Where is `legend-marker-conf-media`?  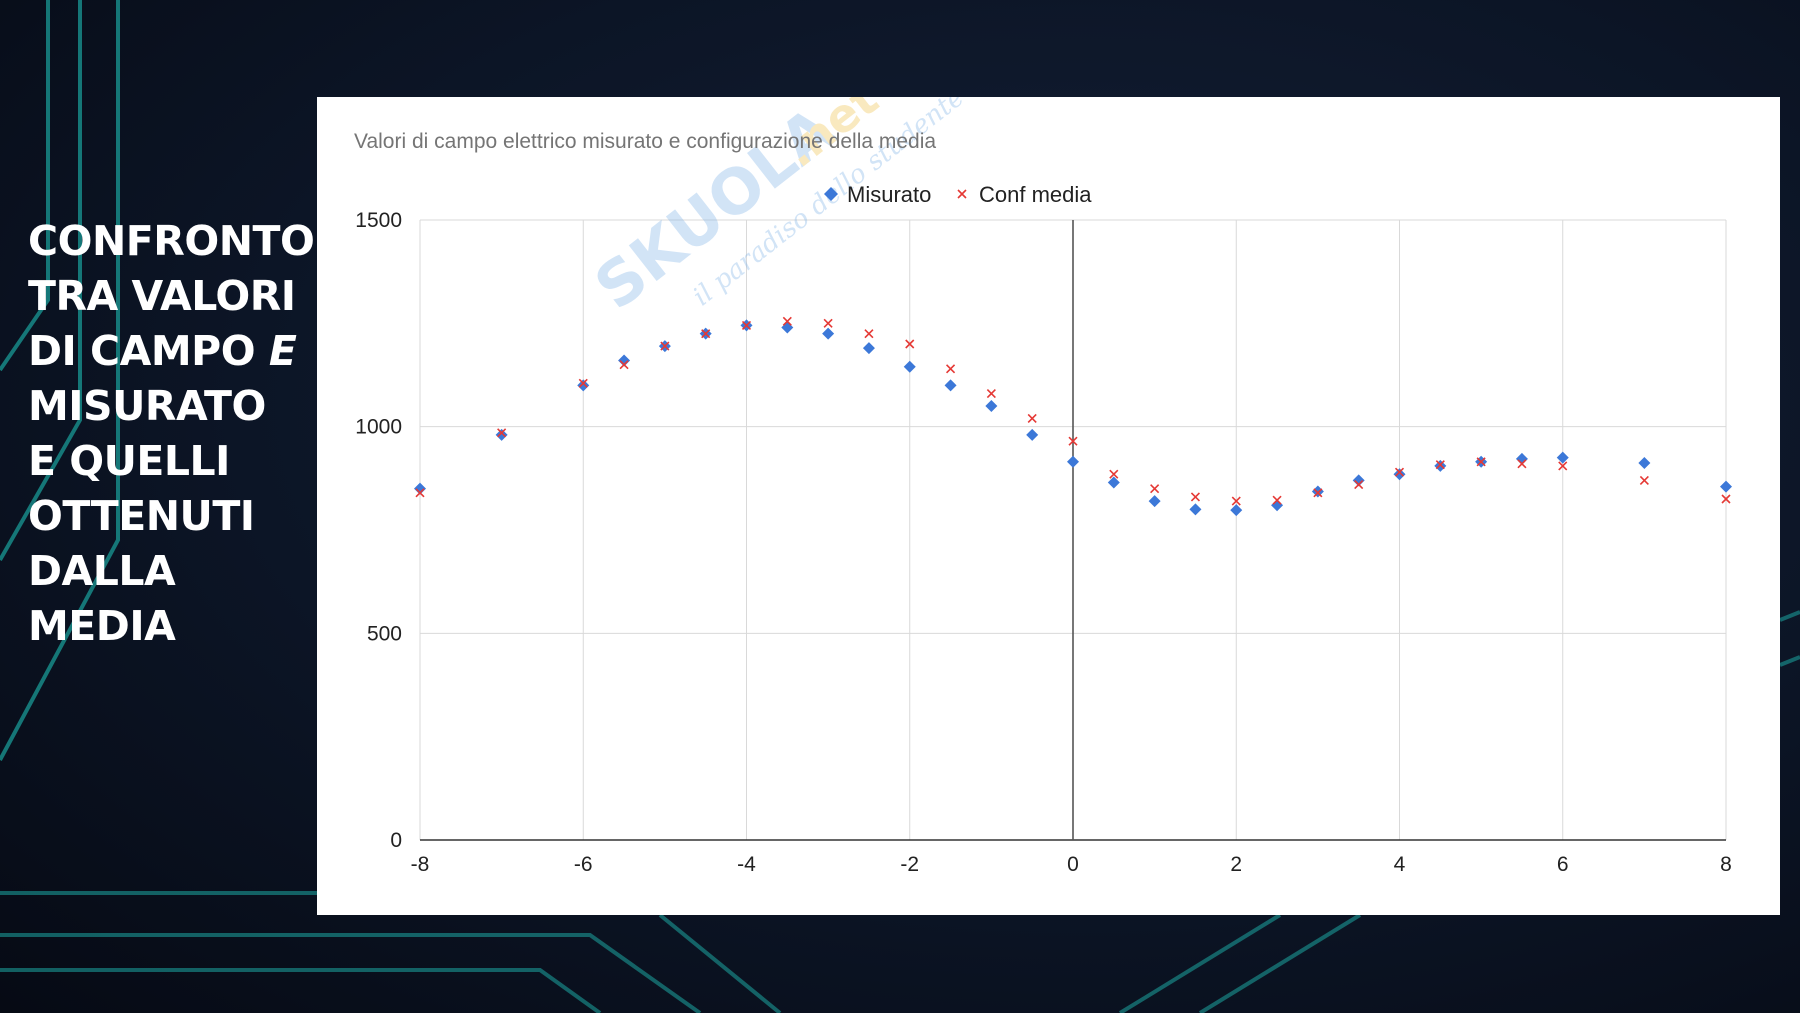 legend-marker-conf-media is located at coordinates (962, 194).